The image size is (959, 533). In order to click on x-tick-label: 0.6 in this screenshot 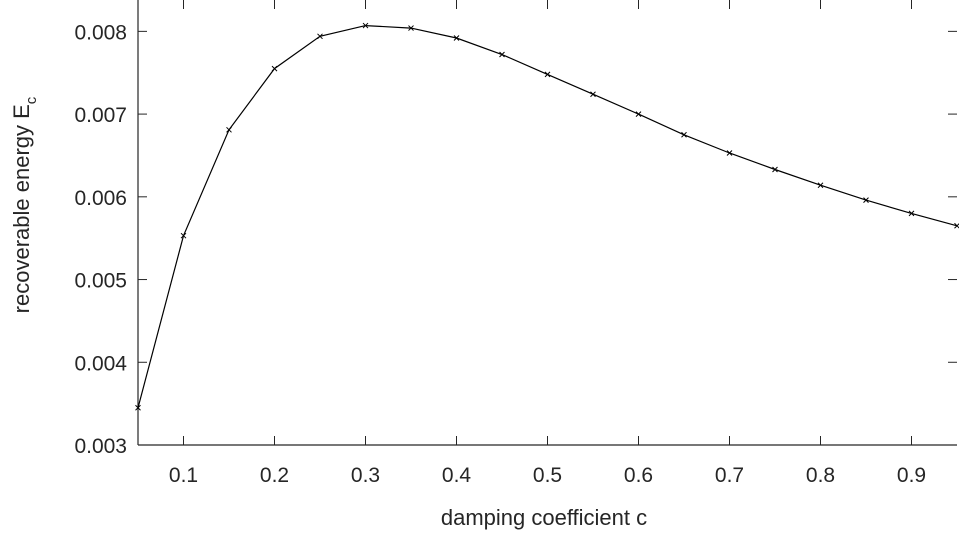, I will do `click(638, 475)`.